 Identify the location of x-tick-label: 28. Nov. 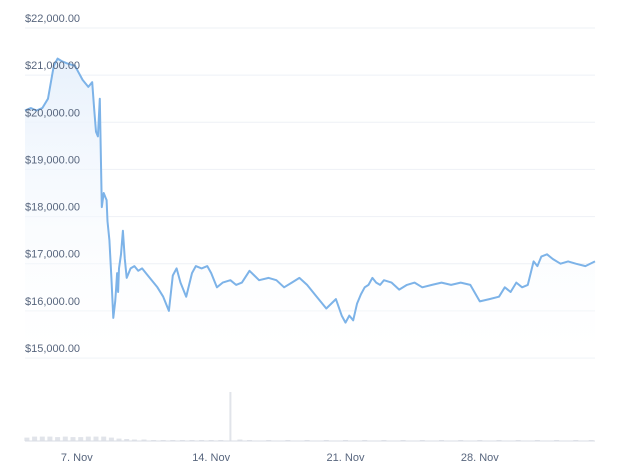
(480, 458).